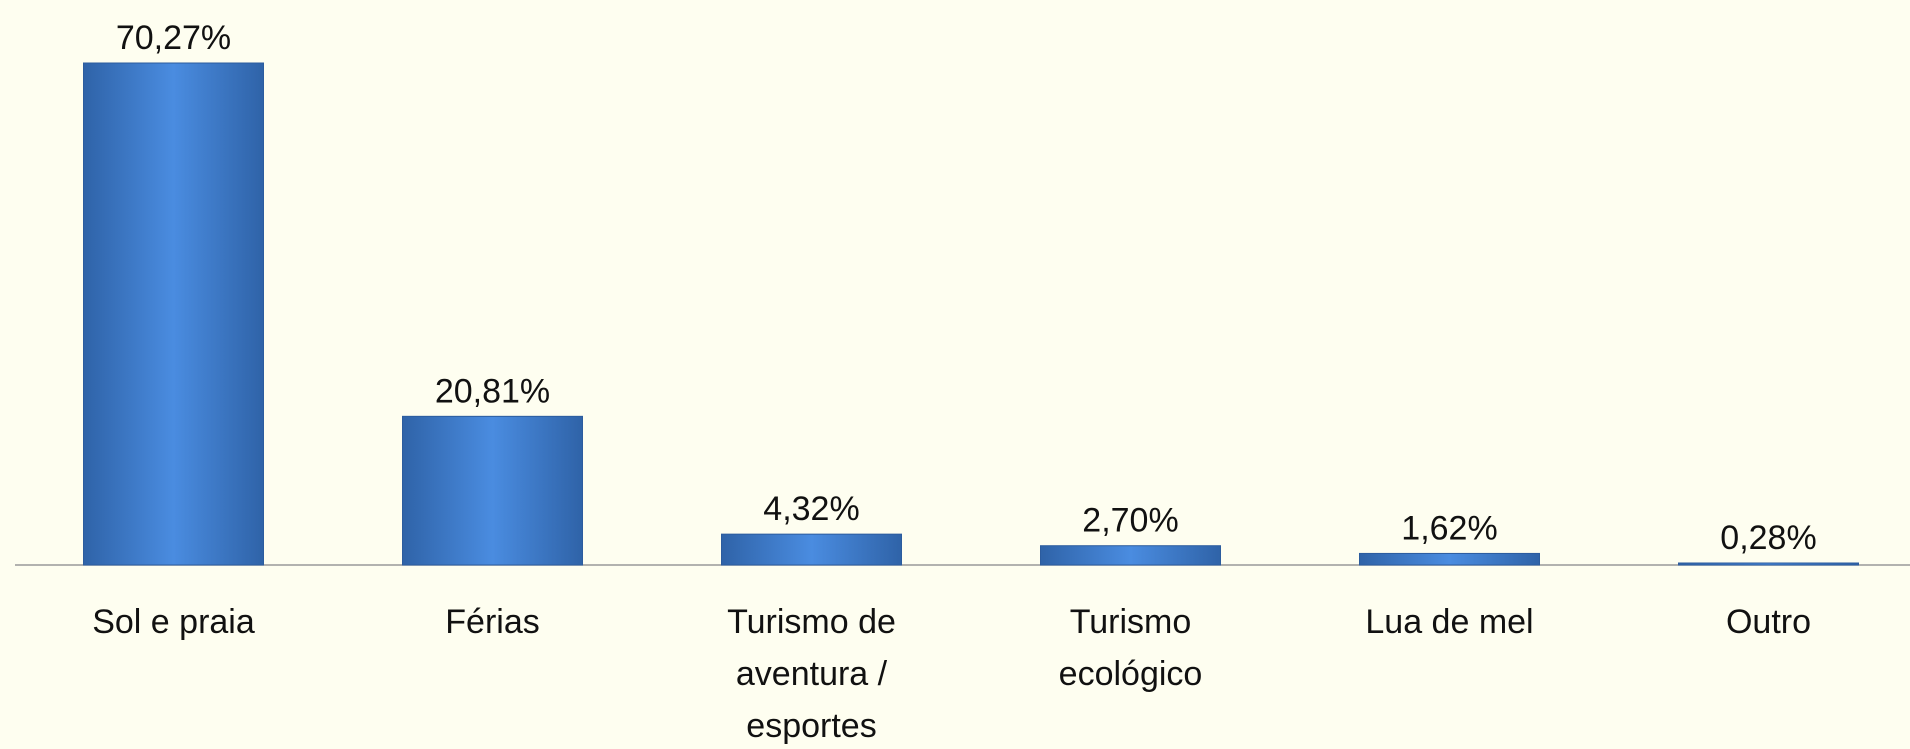 The width and height of the screenshot is (1910, 749). Describe the element at coordinates (492, 391) in the screenshot. I see `value-label: 20,81%` at that location.